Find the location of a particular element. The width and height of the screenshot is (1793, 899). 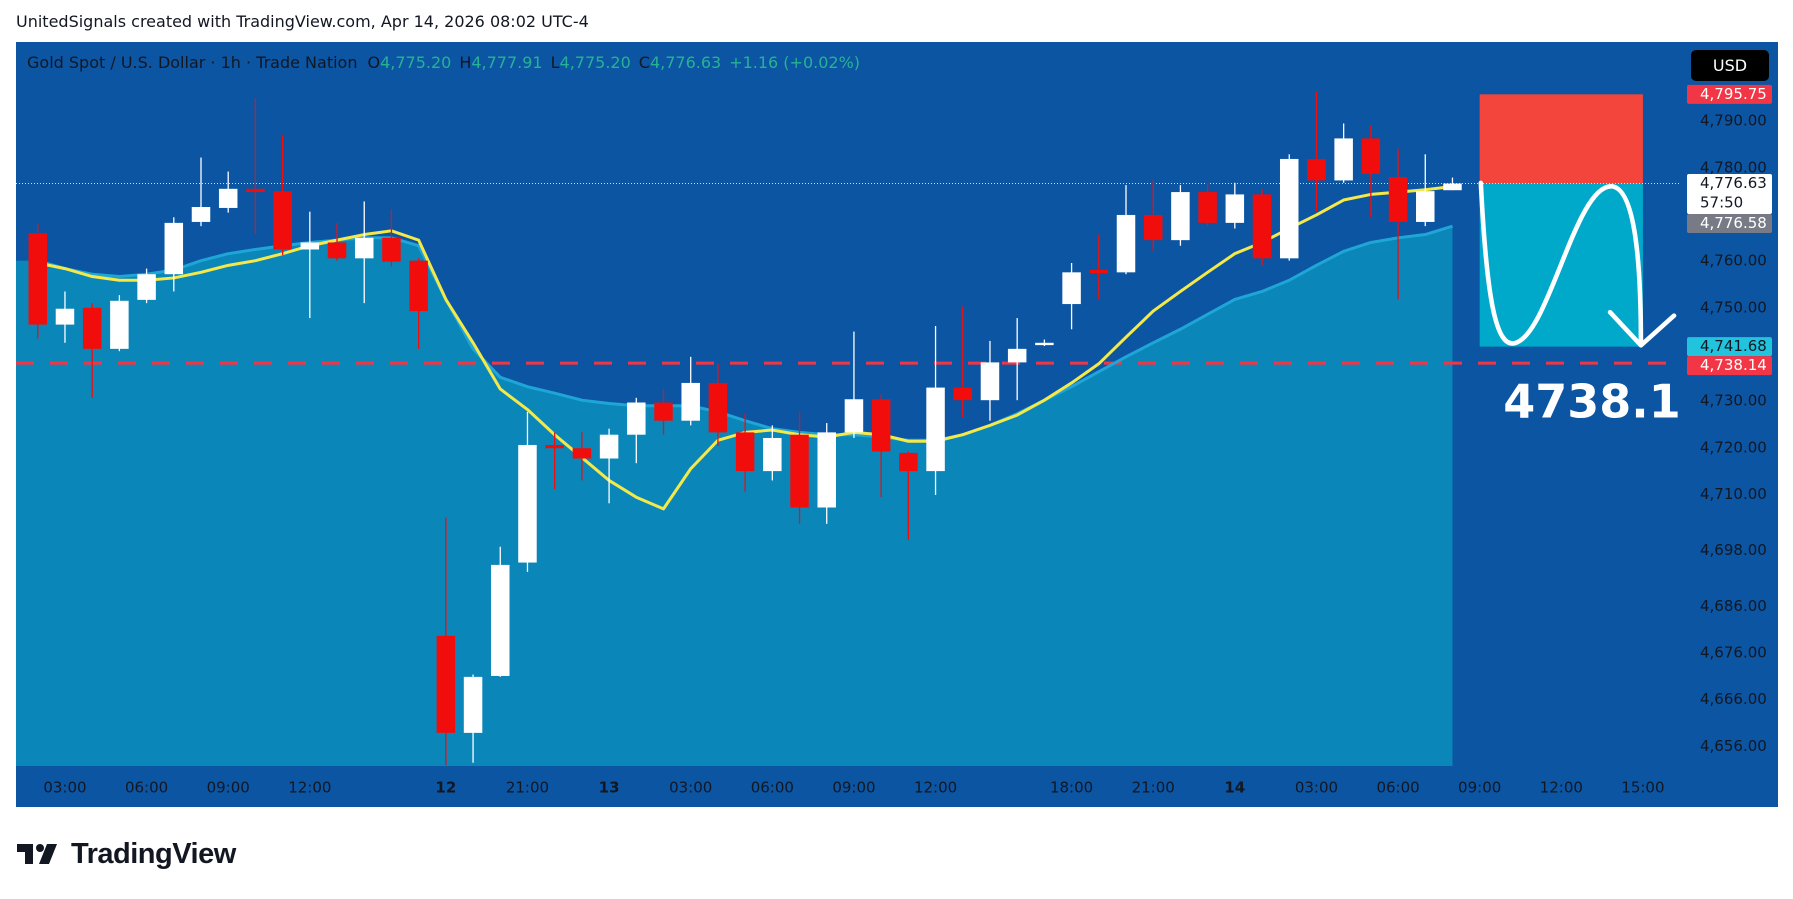

footer: TradingView is located at coordinates (126, 854).